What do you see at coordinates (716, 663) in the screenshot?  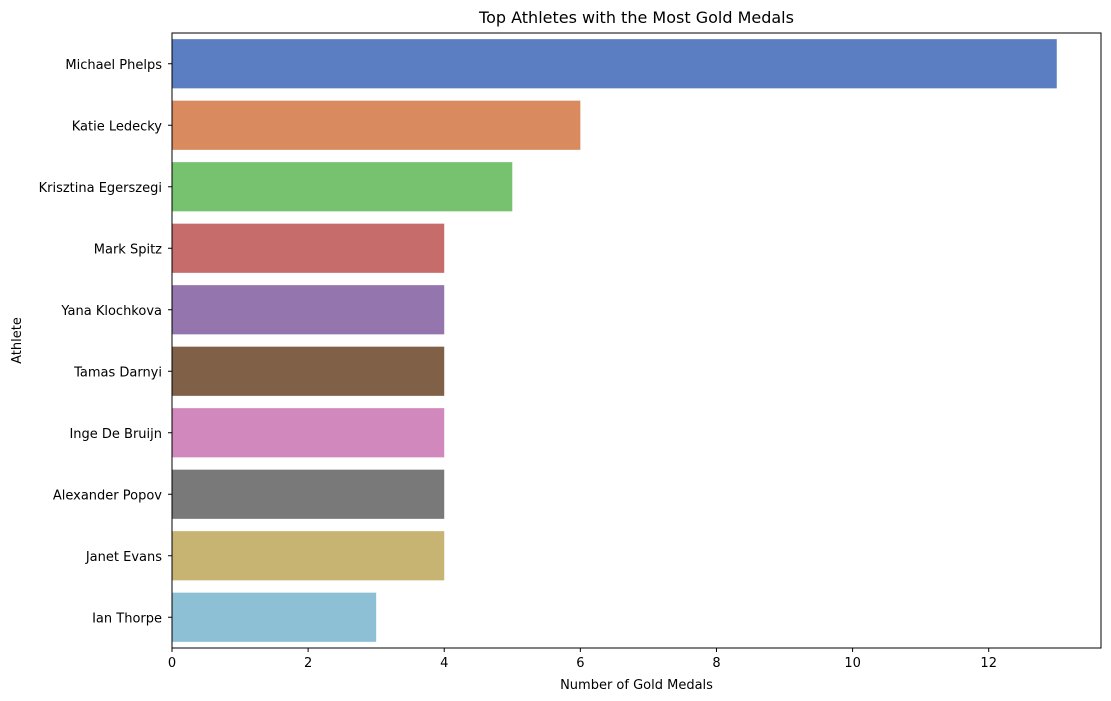 I see `x-tick-label: 8` at bounding box center [716, 663].